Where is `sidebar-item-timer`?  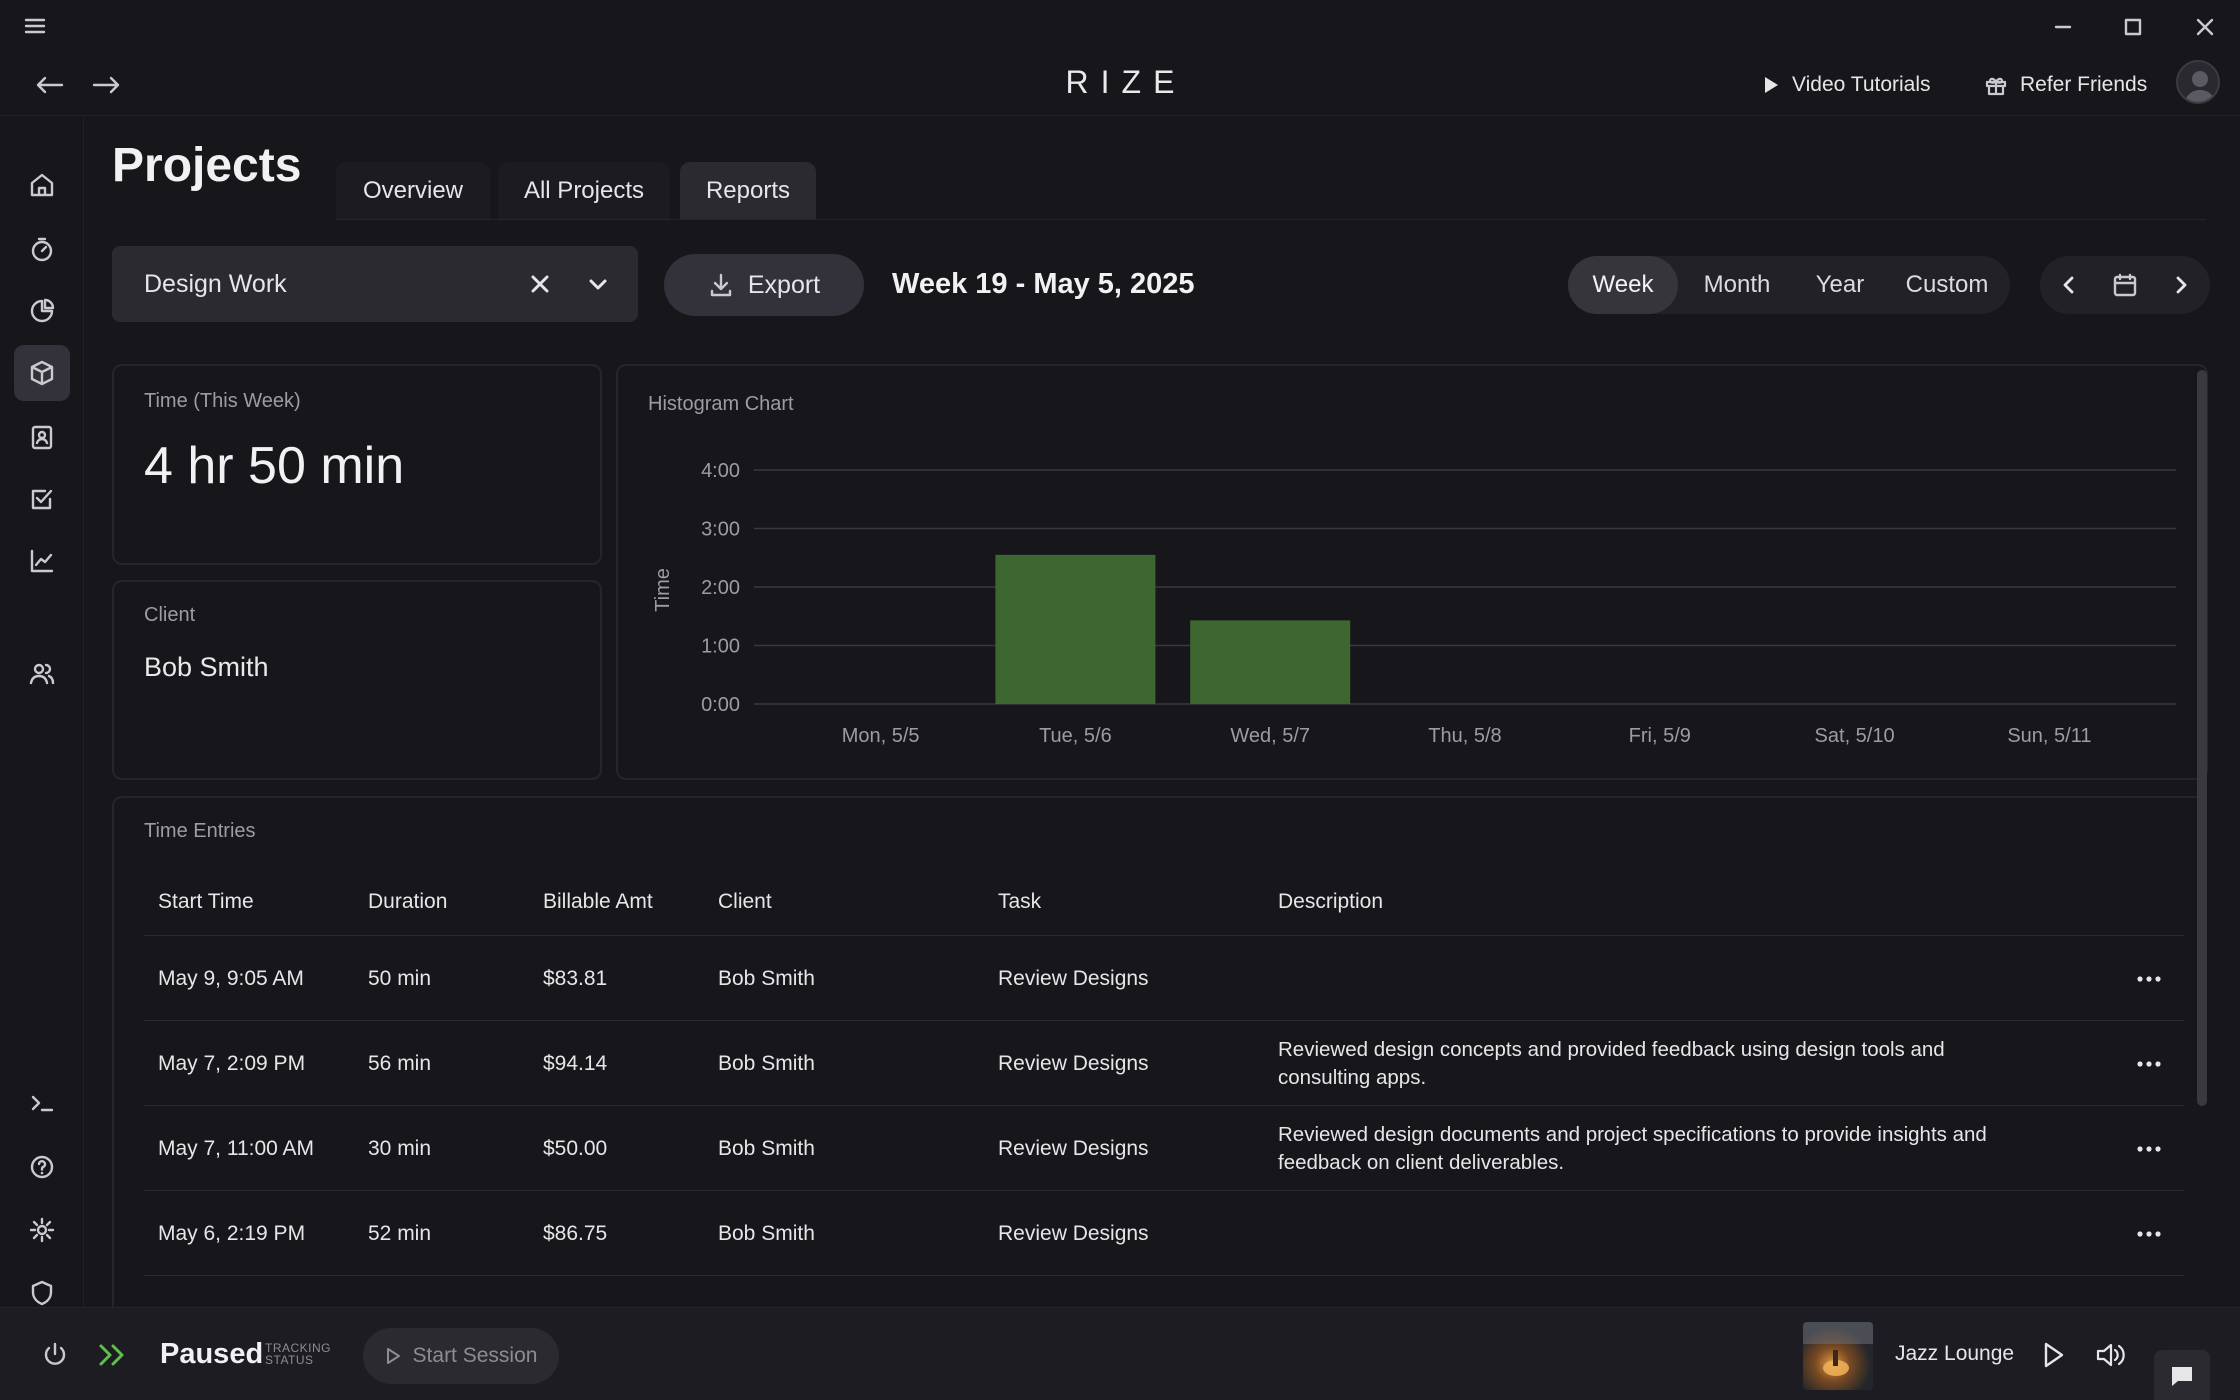 sidebar-item-timer is located at coordinates (42, 249).